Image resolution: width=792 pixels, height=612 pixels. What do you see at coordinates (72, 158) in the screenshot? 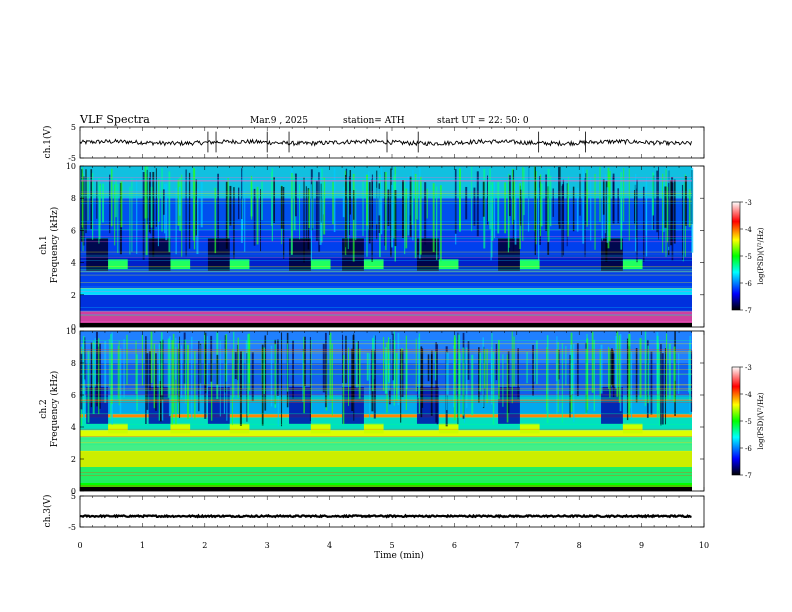
I see `ch1-wave-ytick-label: -5` at bounding box center [72, 158].